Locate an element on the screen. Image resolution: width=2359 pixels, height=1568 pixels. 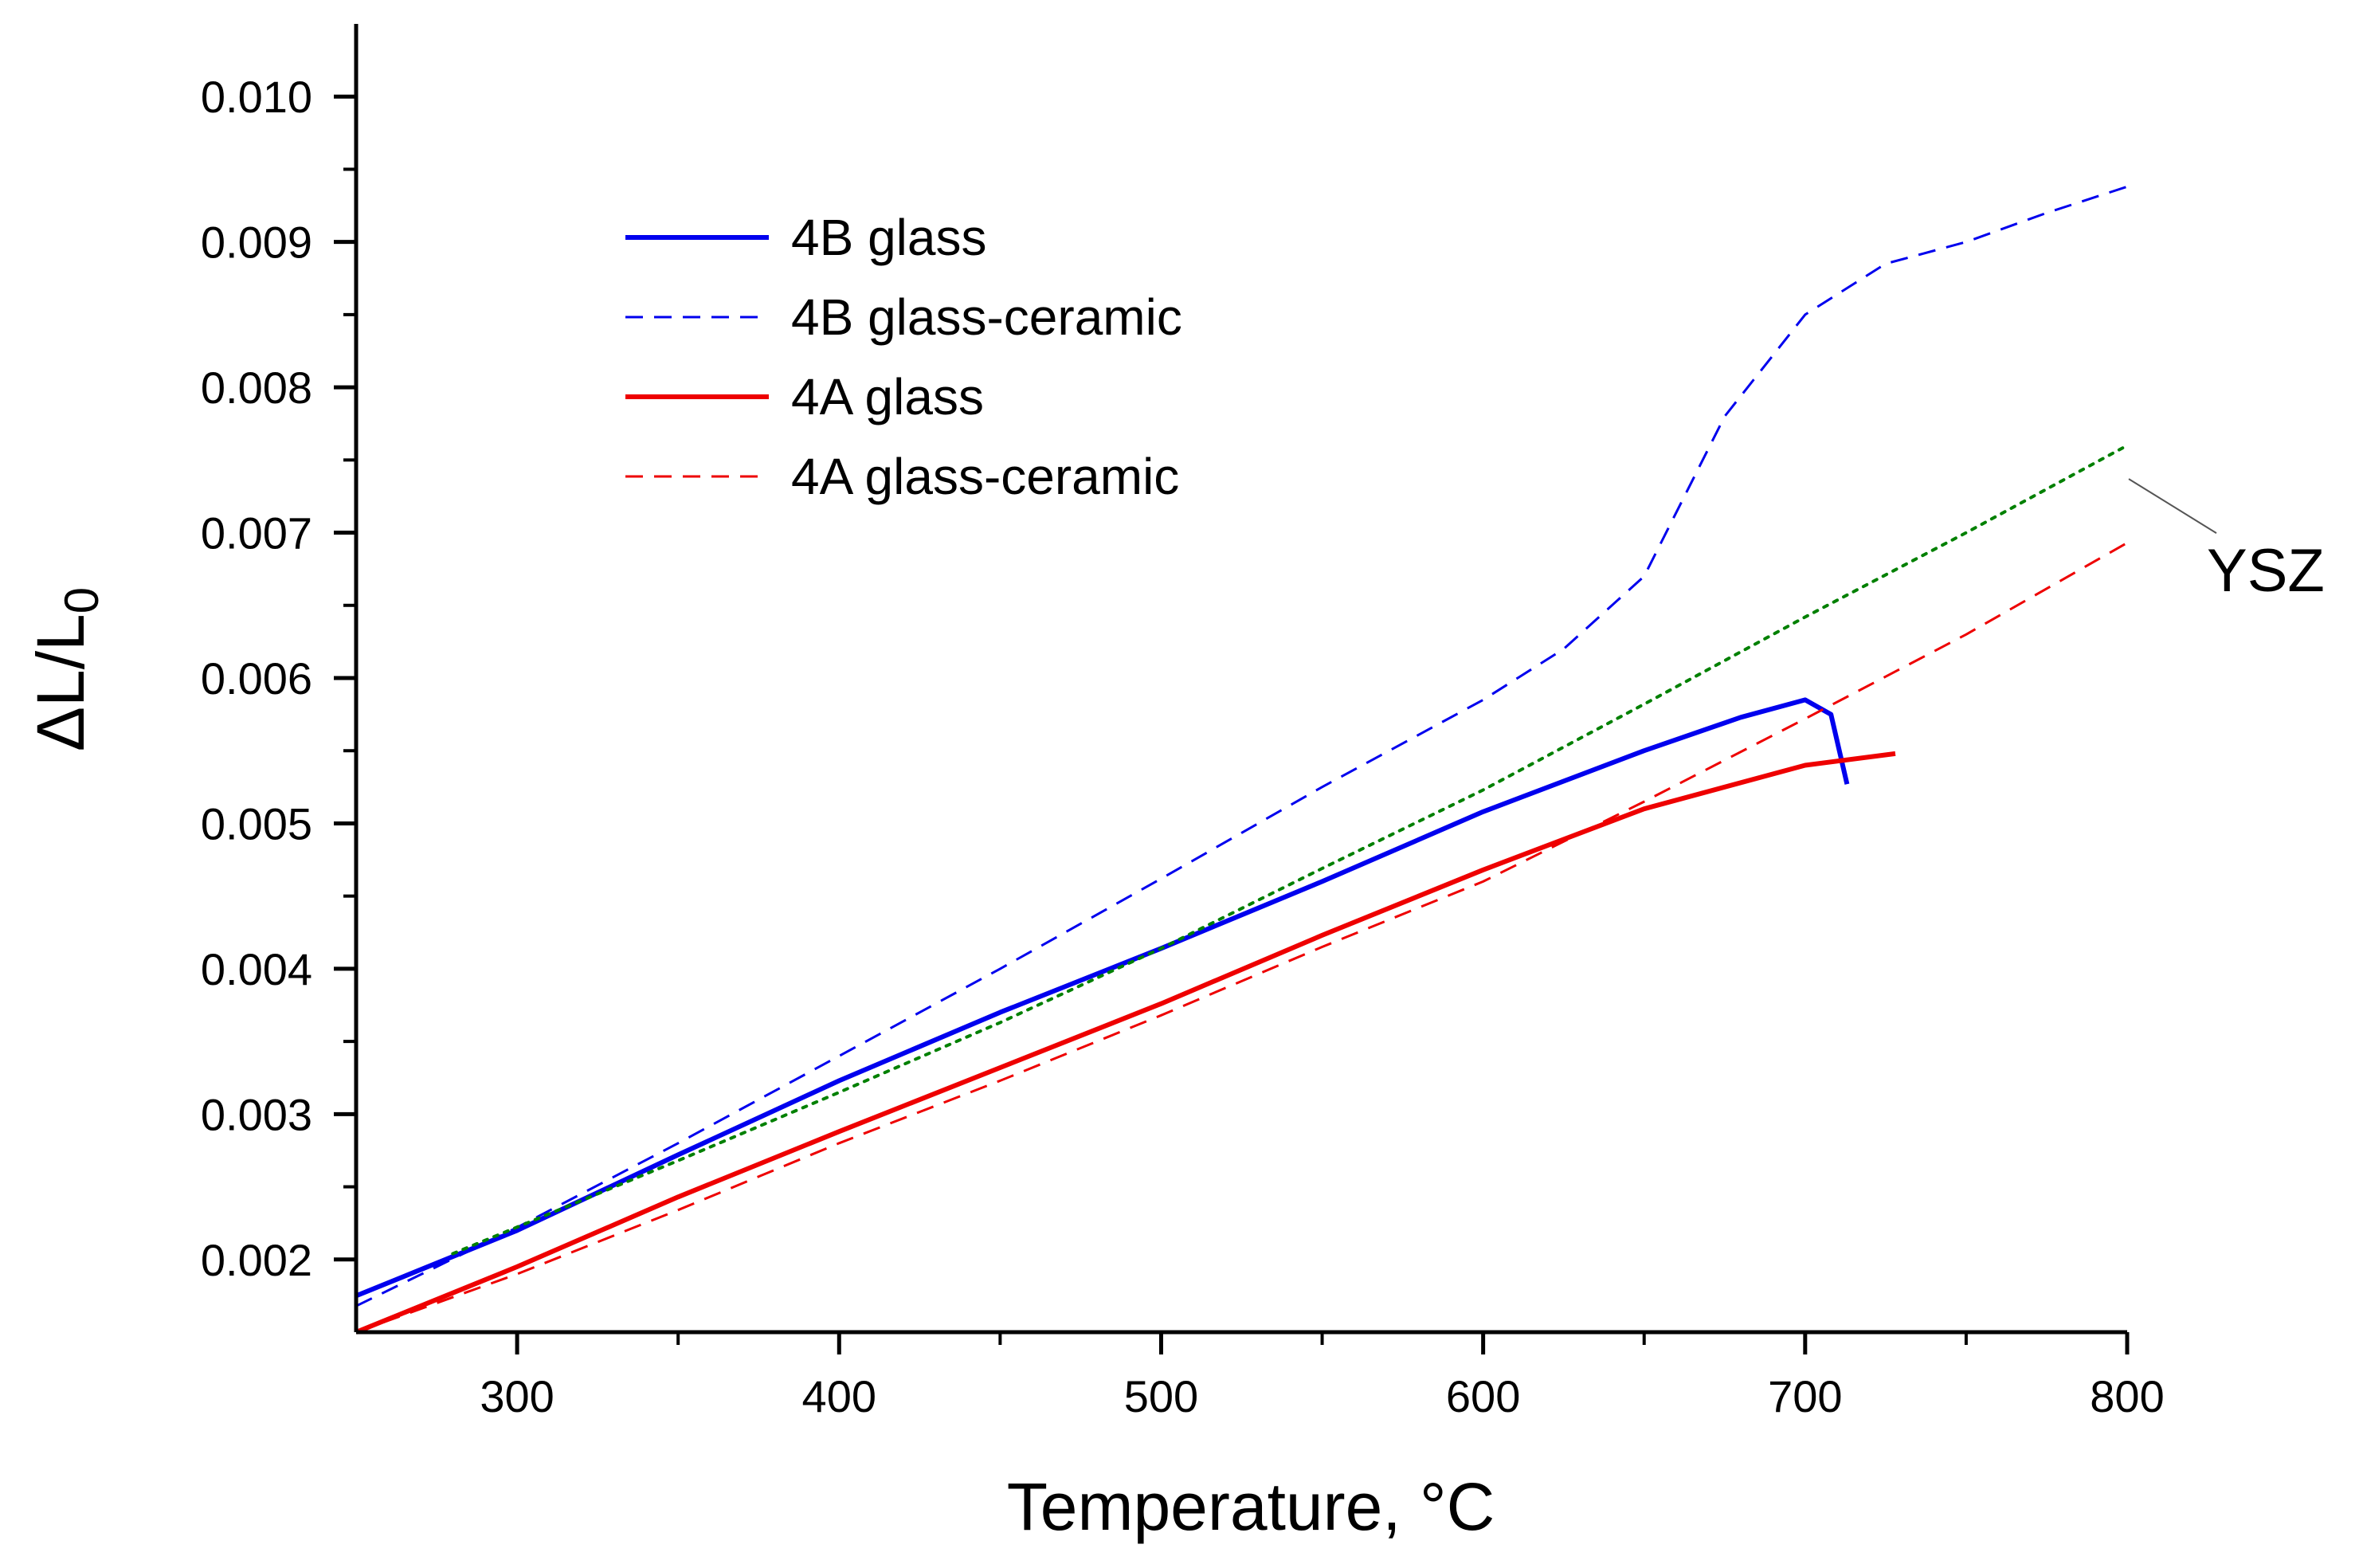
y-tick-label: 0.002 is located at coordinates (256, 1260).